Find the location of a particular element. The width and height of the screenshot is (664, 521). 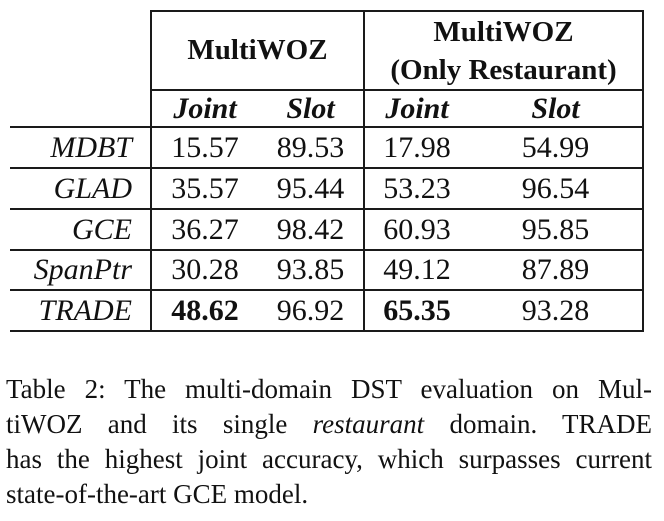

model-name: GLAD is located at coordinates (92, 188).